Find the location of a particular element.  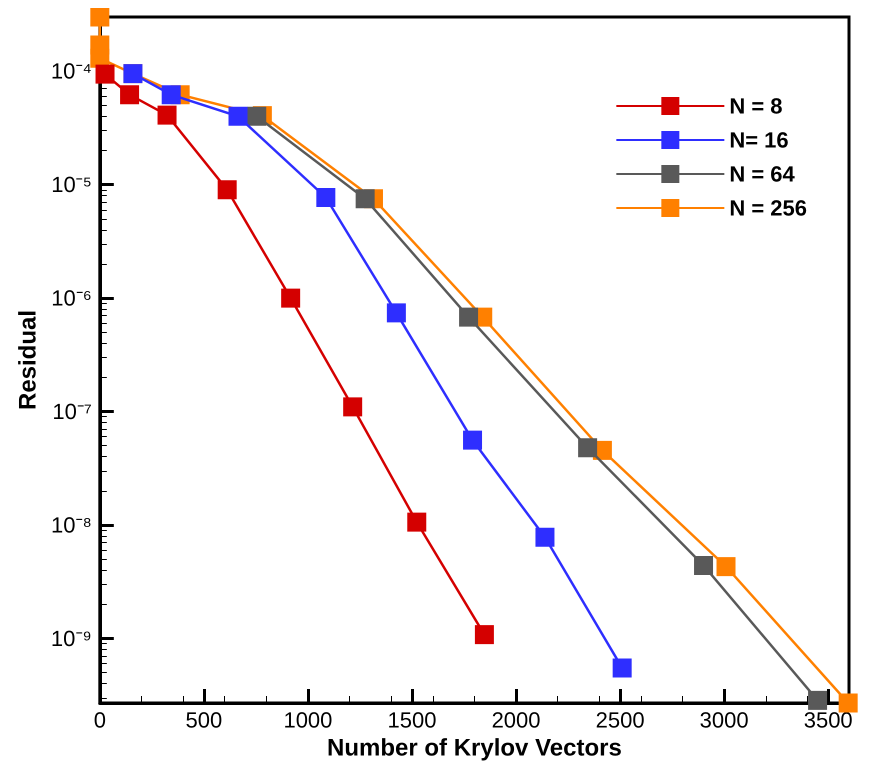

legend-label: N = 64 is located at coordinates (762, 174).